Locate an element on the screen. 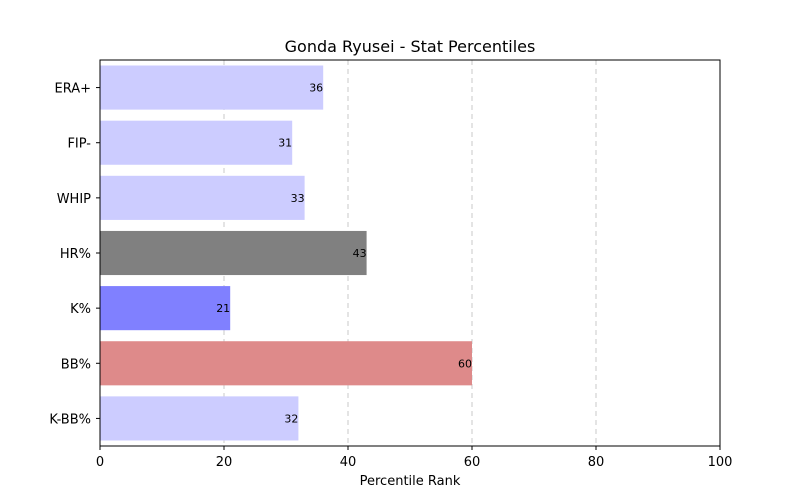 The image size is (800, 500). y-tick-label: WHIP is located at coordinates (74, 199).